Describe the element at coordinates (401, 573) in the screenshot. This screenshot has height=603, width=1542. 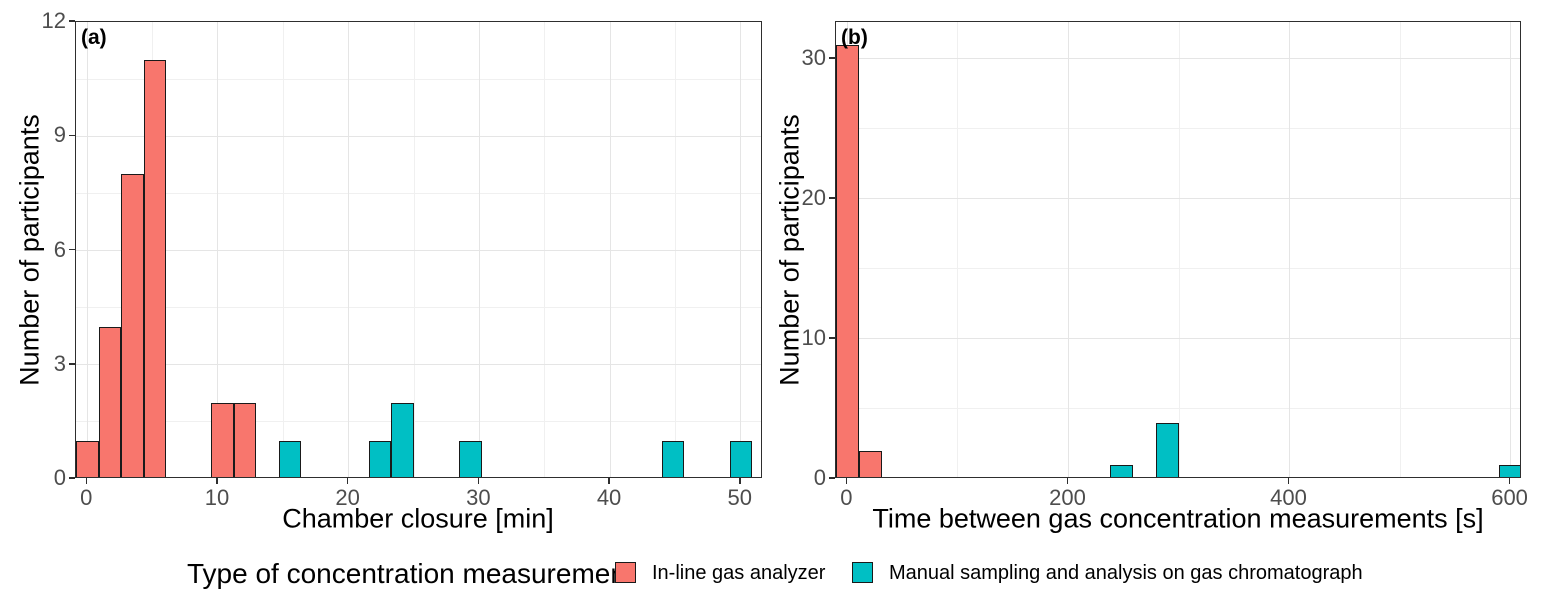
I see `legend-title: Type of concentration measurement` at that location.